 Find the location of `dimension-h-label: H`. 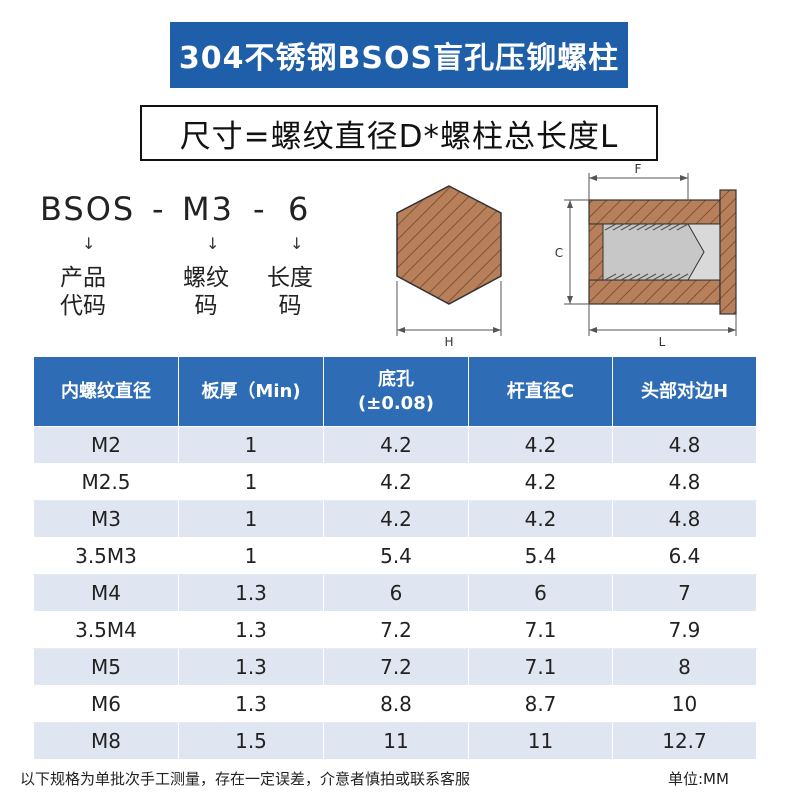

dimension-h-label: H is located at coordinates (448, 342).